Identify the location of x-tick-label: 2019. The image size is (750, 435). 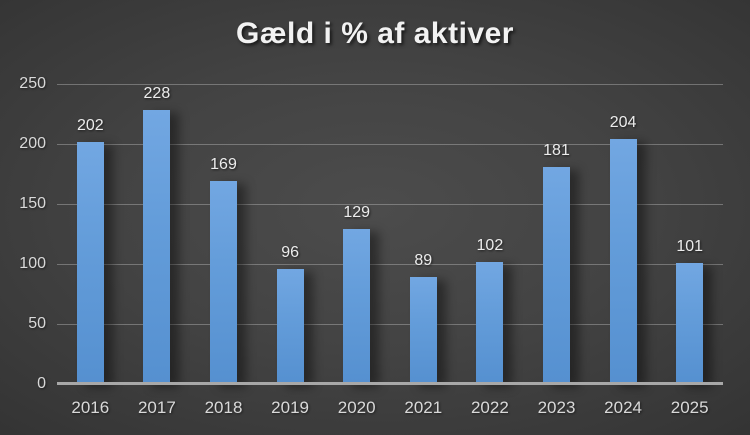
(290, 407).